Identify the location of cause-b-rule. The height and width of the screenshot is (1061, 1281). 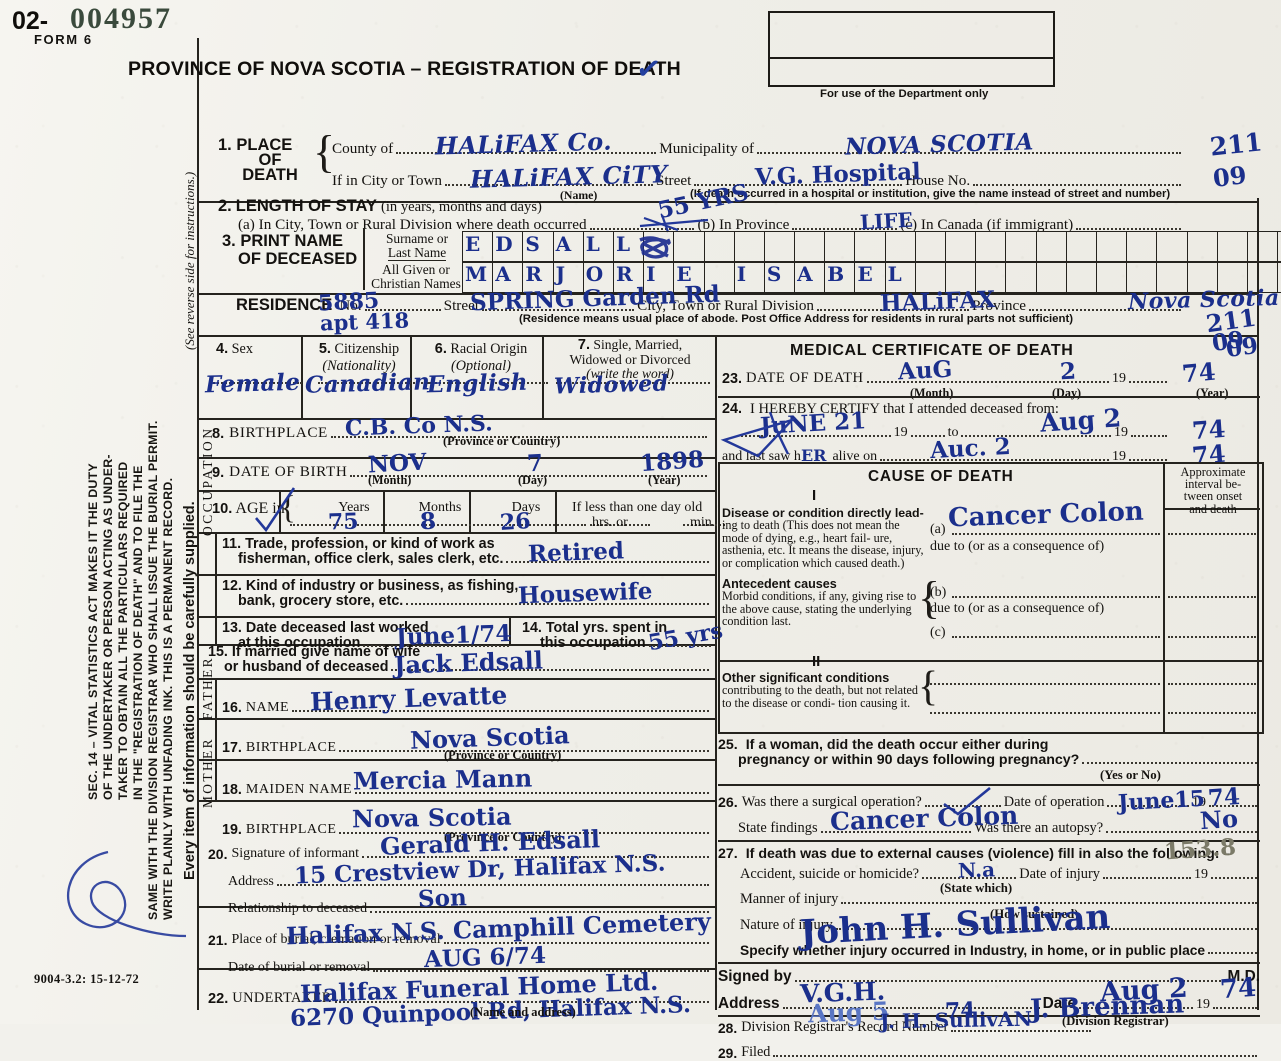
(1056, 597).